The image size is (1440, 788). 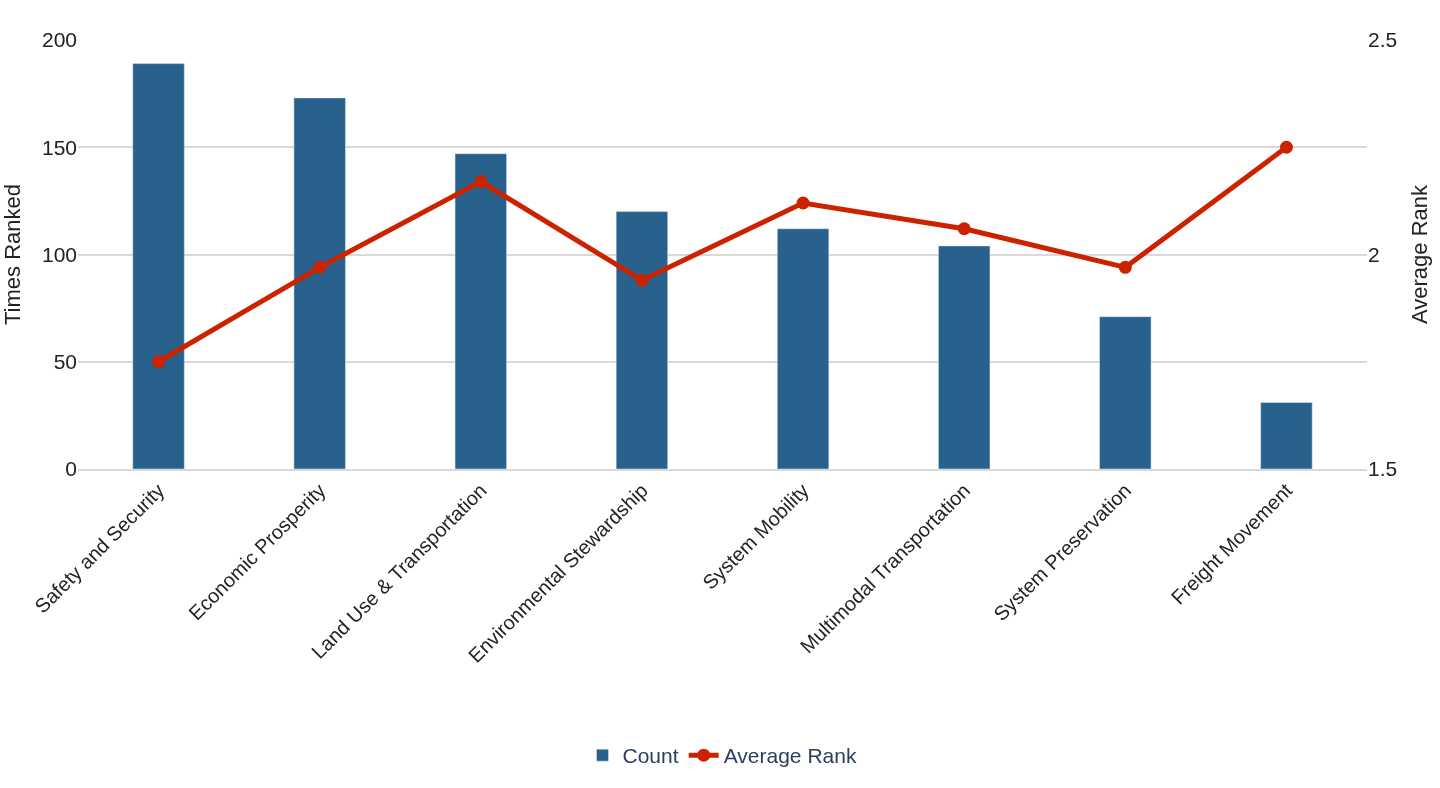 What do you see at coordinates (59, 254) in the screenshot?
I see `y-tick-label: 100` at bounding box center [59, 254].